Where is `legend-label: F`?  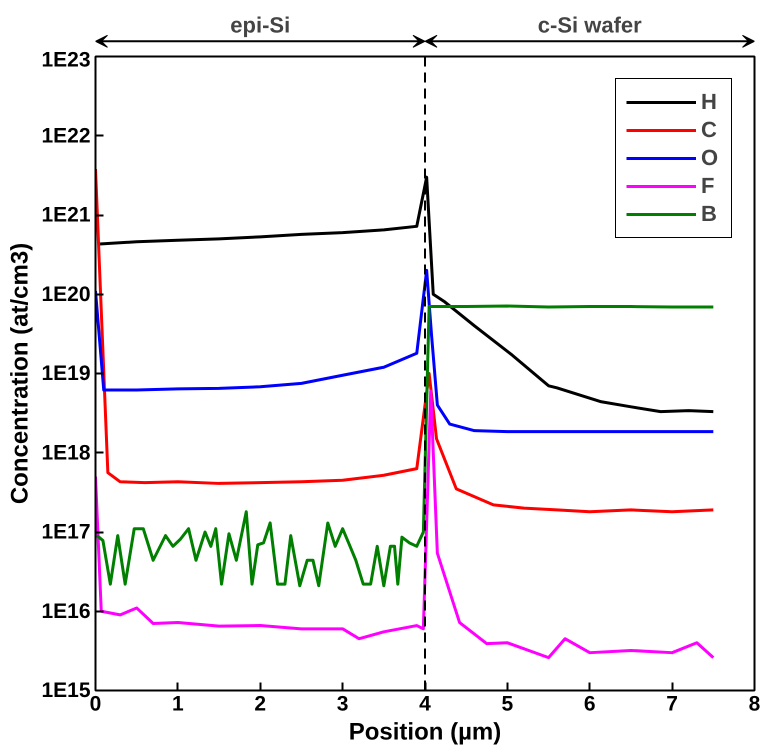 legend-label: F is located at coordinates (708, 186).